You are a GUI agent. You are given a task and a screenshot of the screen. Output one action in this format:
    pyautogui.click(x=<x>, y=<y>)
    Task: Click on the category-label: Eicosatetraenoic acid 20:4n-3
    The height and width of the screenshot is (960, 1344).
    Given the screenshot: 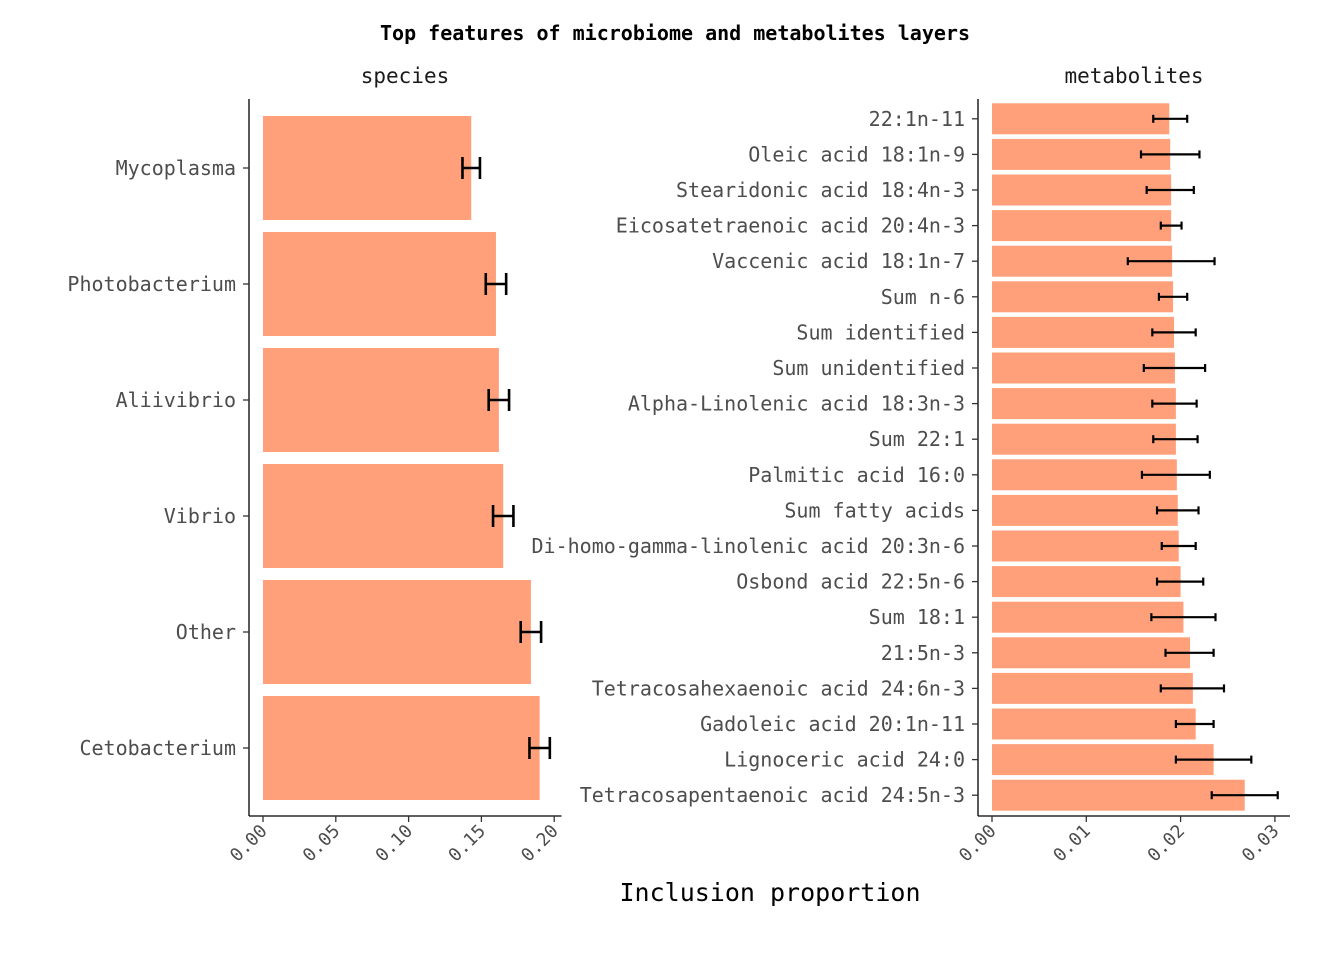 What is the action you would take?
    pyautogui.click(x=790, y=226)
    